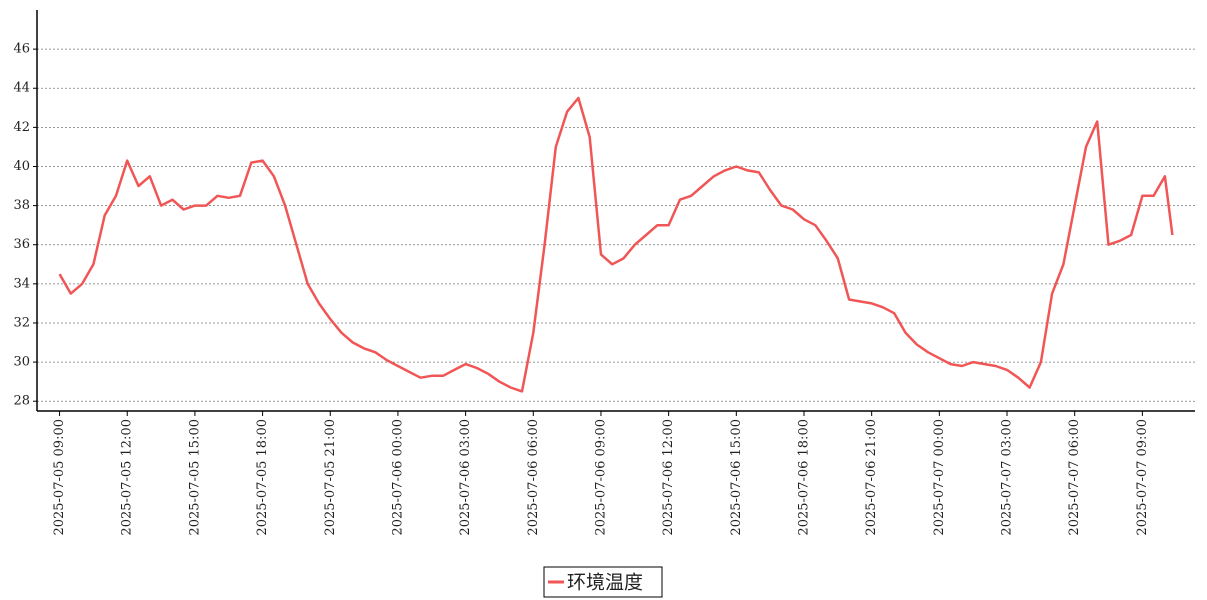 The width and height of the screenshot is (1207, 600). What do you see at coordinates (21, 127) in the screenshot?
I see `y-tick-label: 42` at bounding box center [21, 127].